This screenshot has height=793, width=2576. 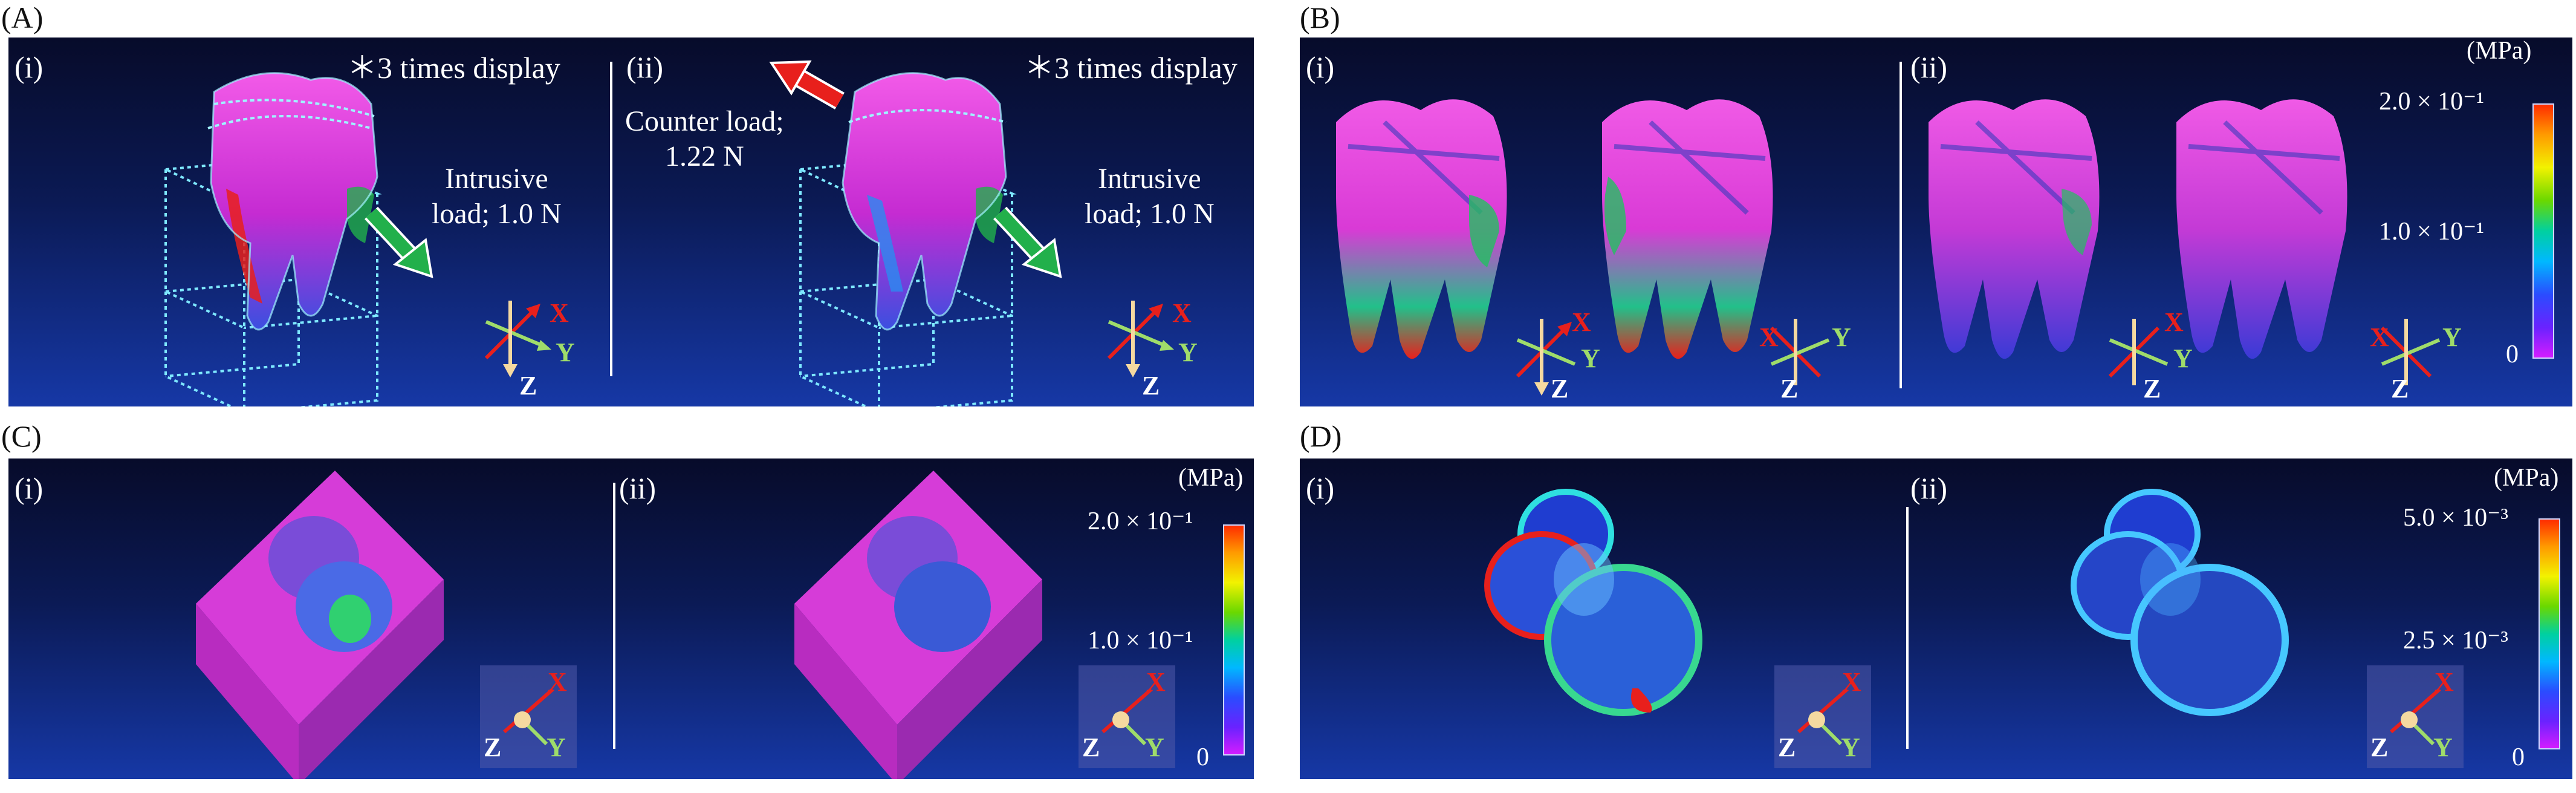 What do you see at coordinates (559, 313) in the screenshot?
I see `axis-x-label-a-i: X` at bounding box center [559, 313].